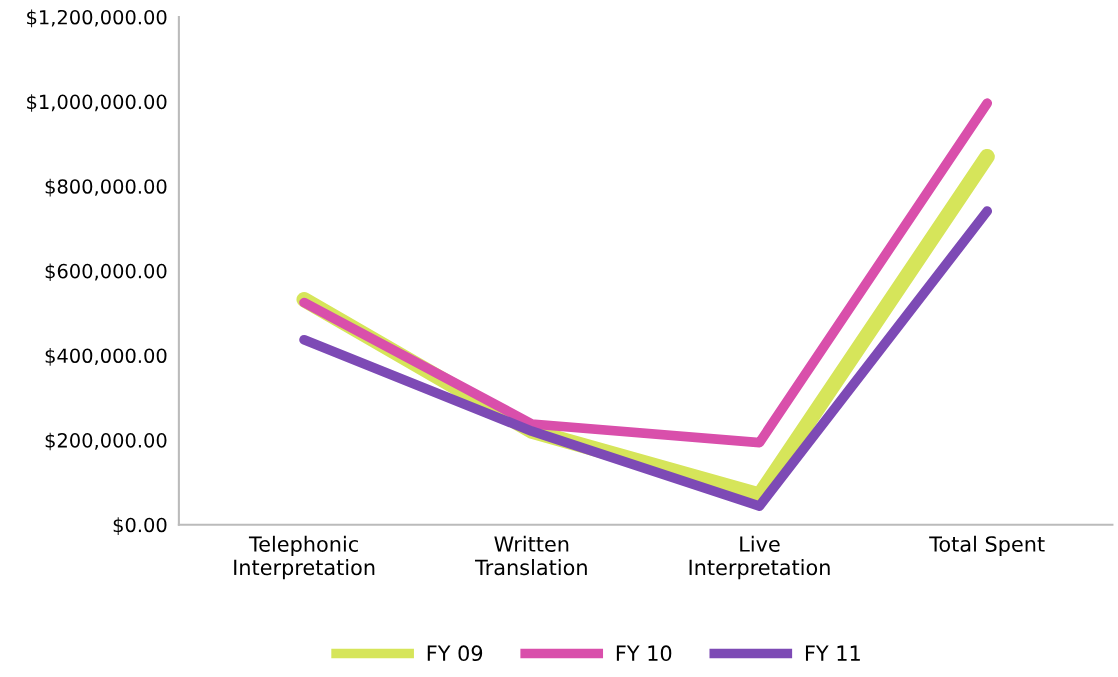 This screenshot has height=677, width=1118. What do you see at coordinates (106, 441) in the screenshot?
I see `y-tick-label: $200,000.00` at bounding box center [106, 441].